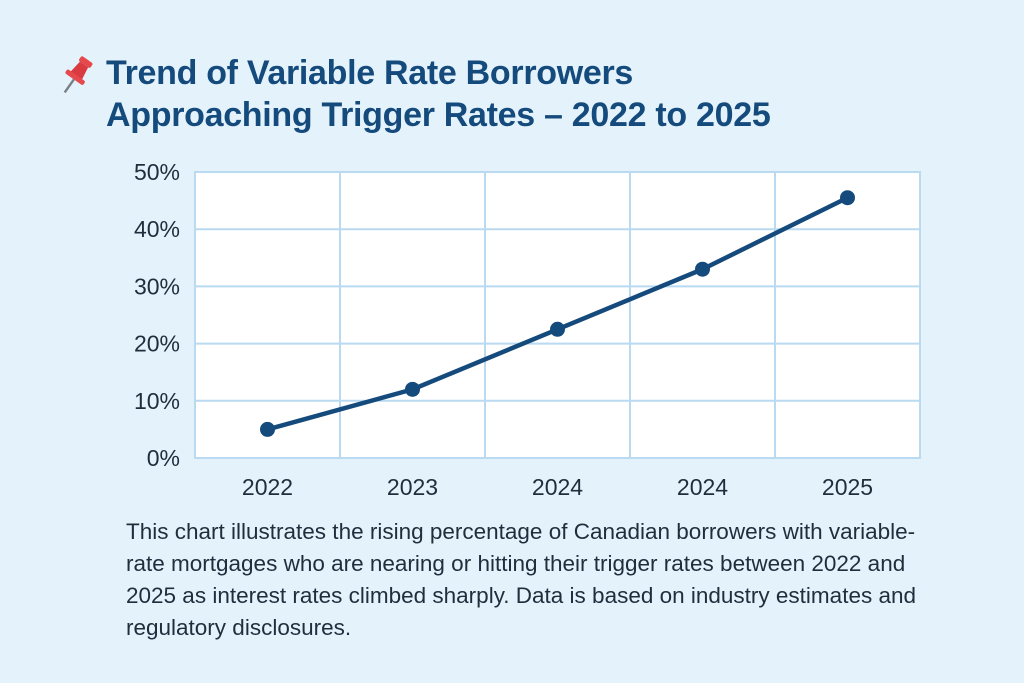  I want to click on x-tick-label: 2022, so click(267, 487).